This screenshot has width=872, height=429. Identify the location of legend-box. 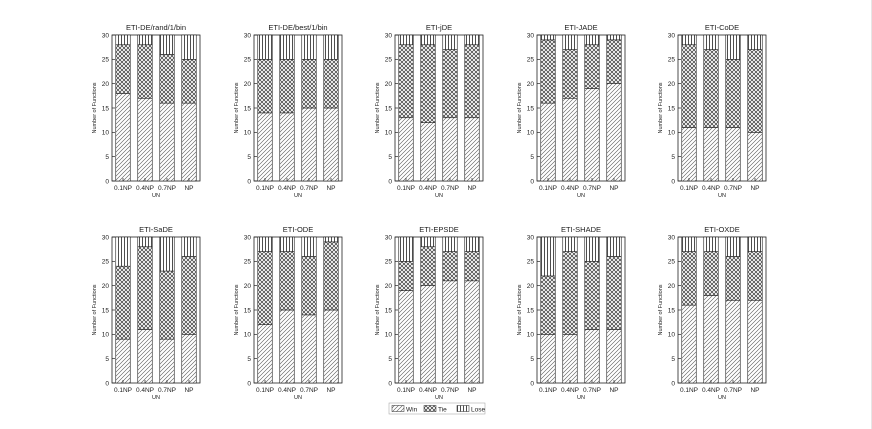
(437, 408).